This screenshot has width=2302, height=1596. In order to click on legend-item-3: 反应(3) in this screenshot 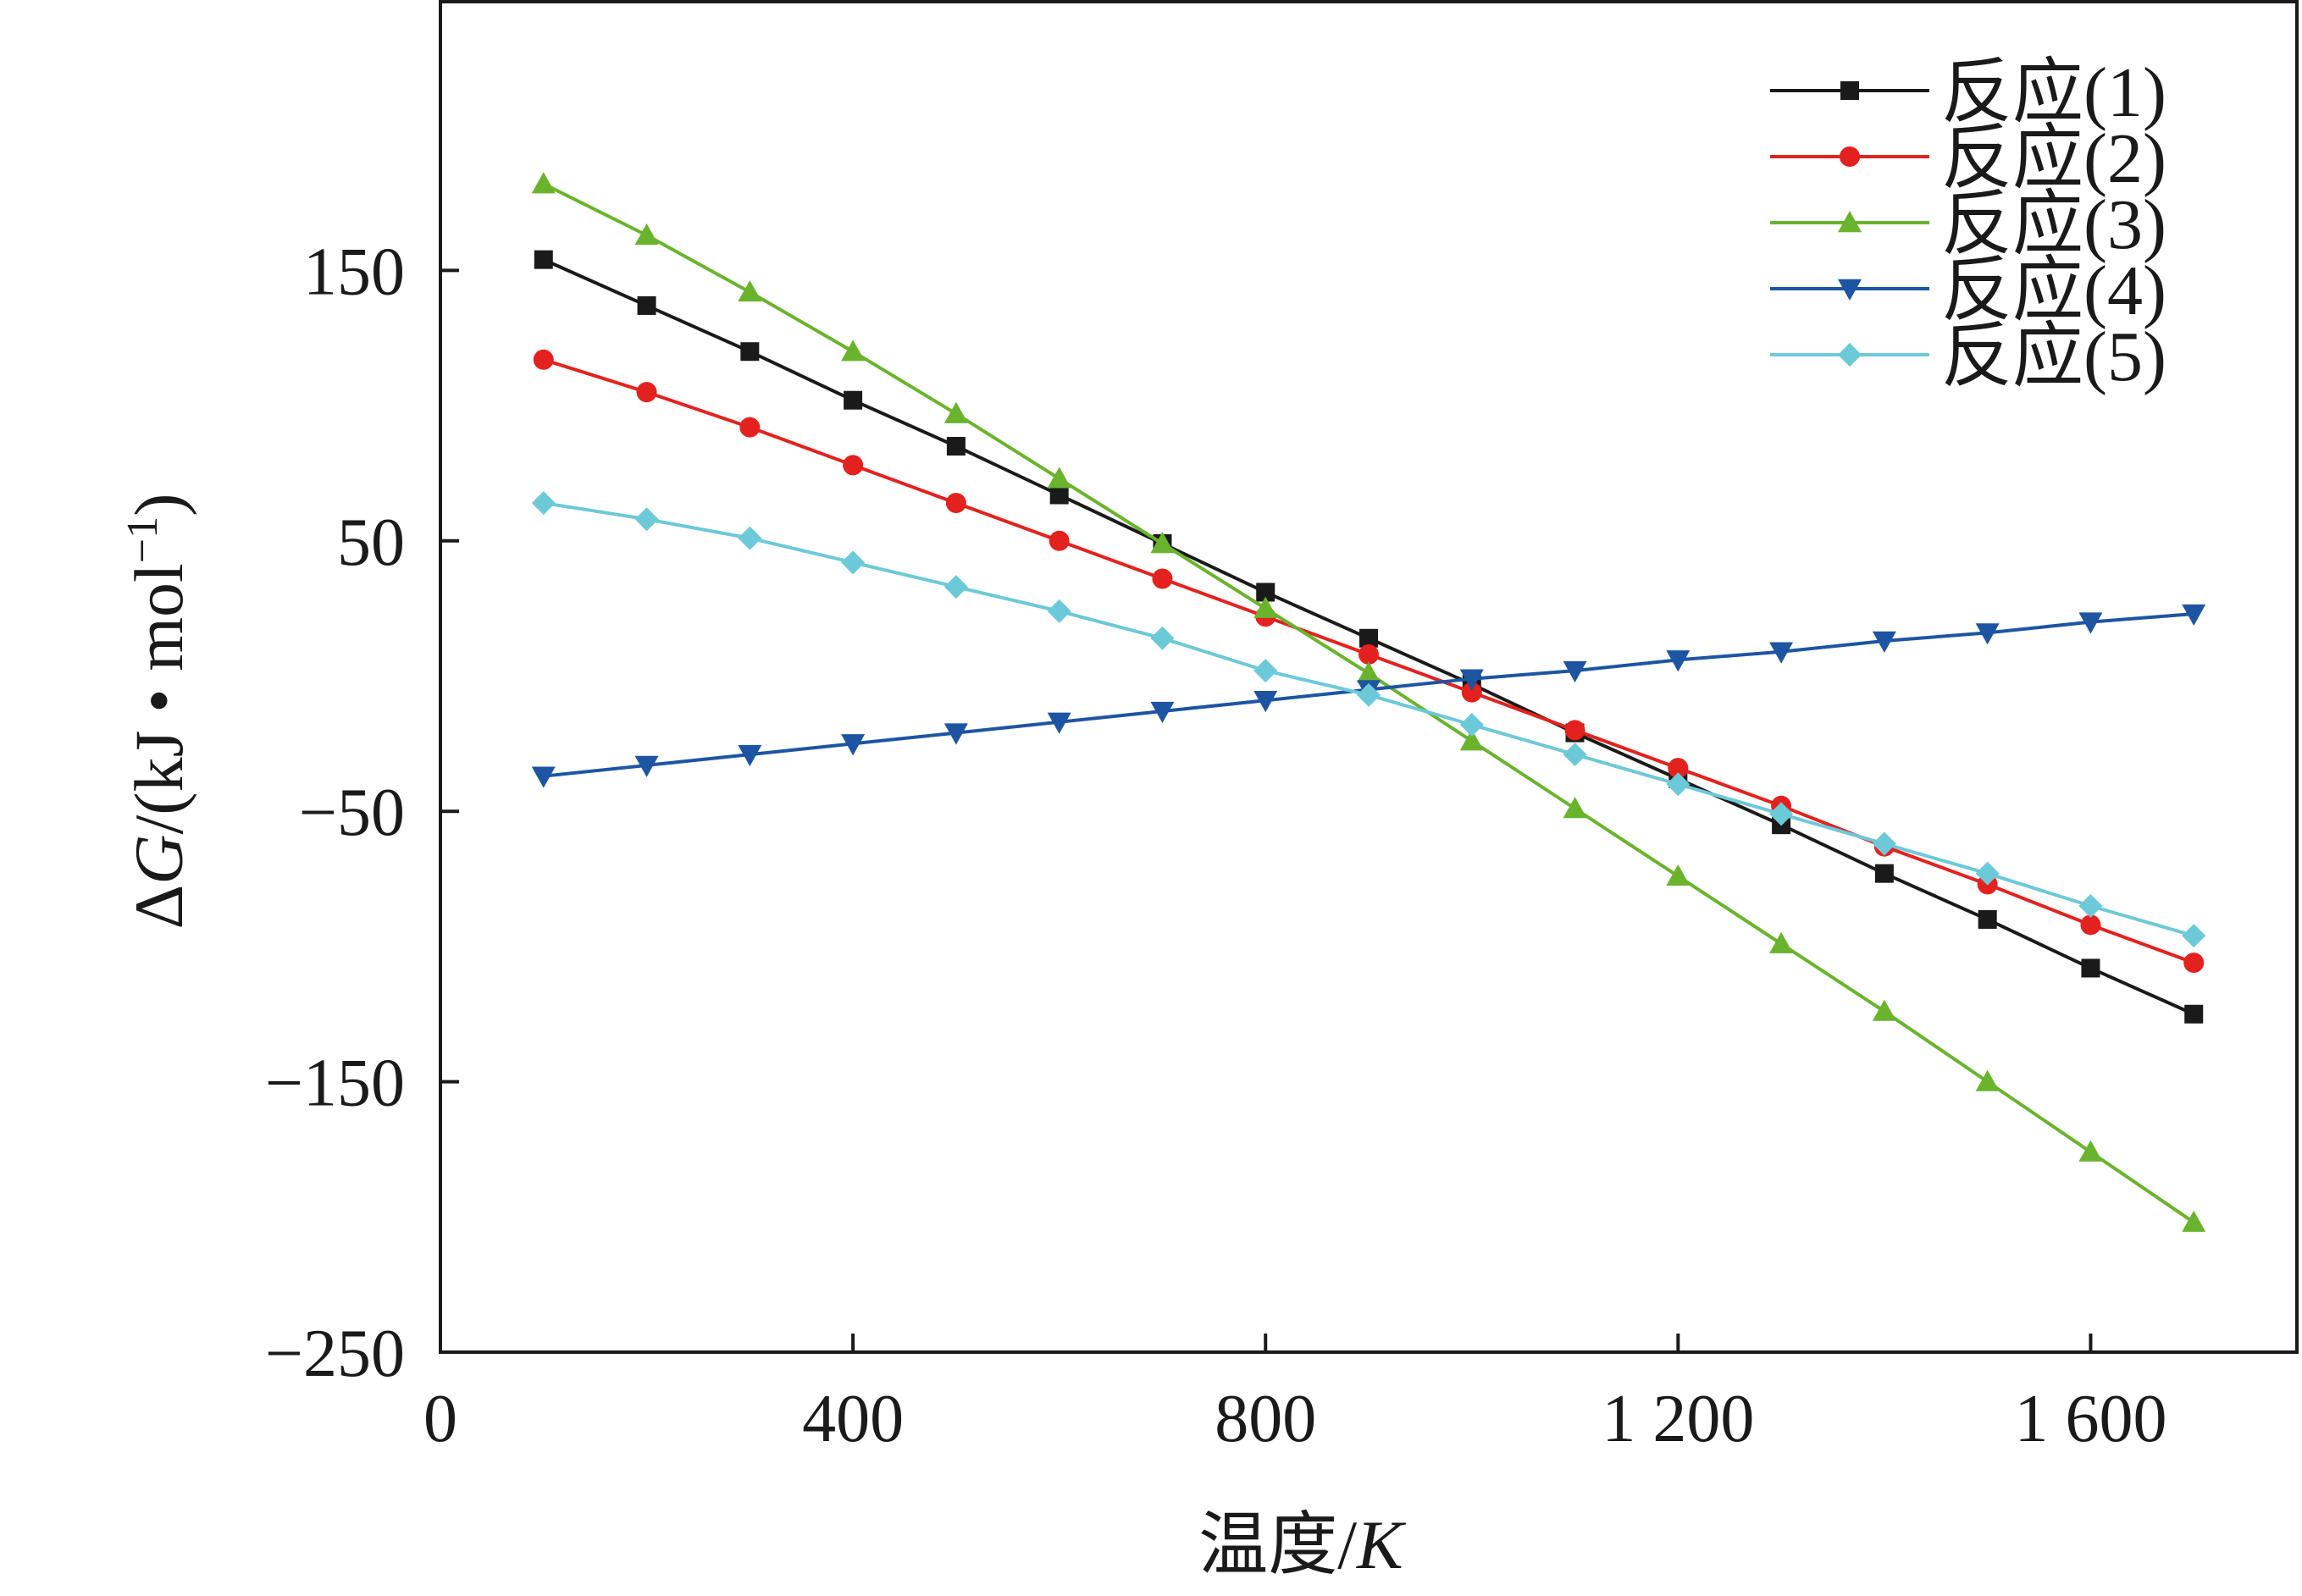, I will do `click(1968, 224)`.